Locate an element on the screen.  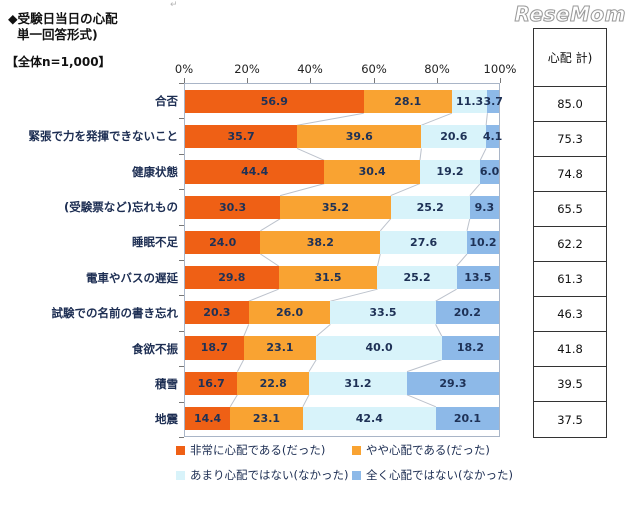
legend-swatch-very-worried-icon is located at coordinates (180, 450).